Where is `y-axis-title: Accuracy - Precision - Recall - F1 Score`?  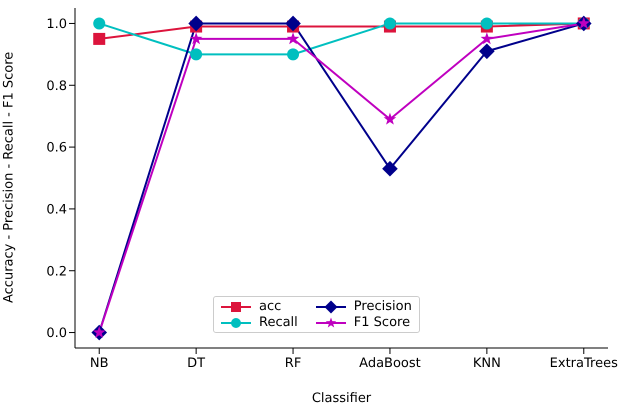 y-axis-title: Accuracy - Precision - Recall - F1 Score is located at coordinates (9, 177).